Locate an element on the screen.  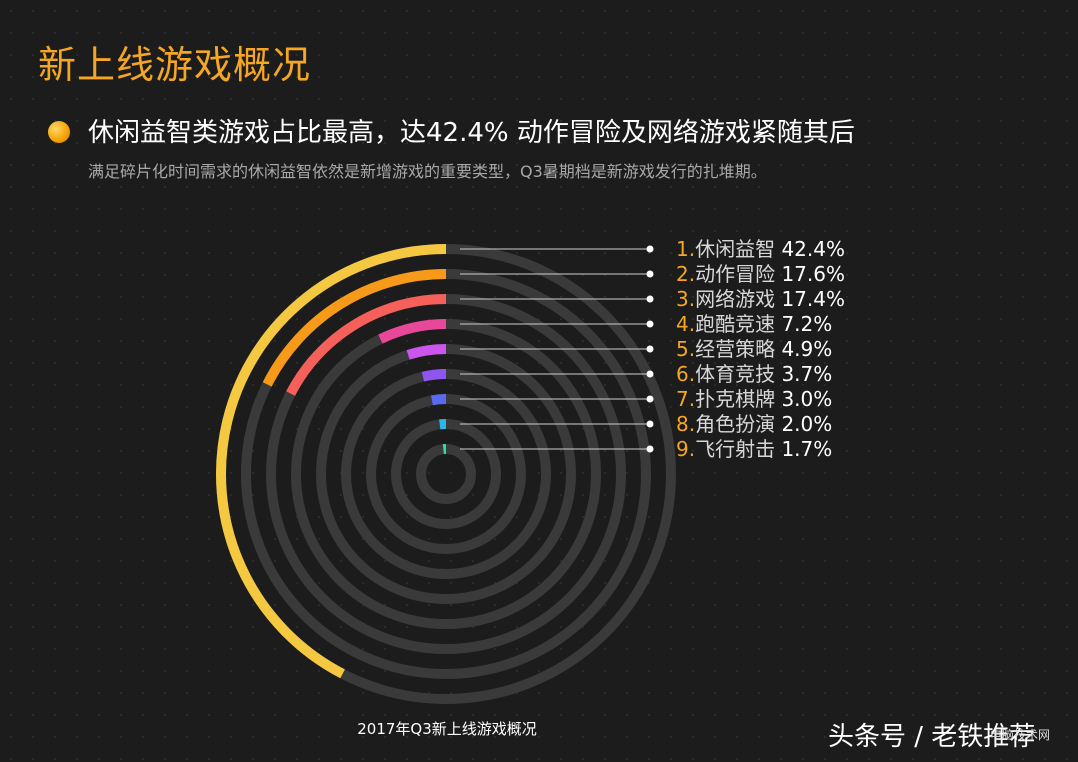
category-label: 9.飞行射击 1.7% is located at coordinates (754, 449).